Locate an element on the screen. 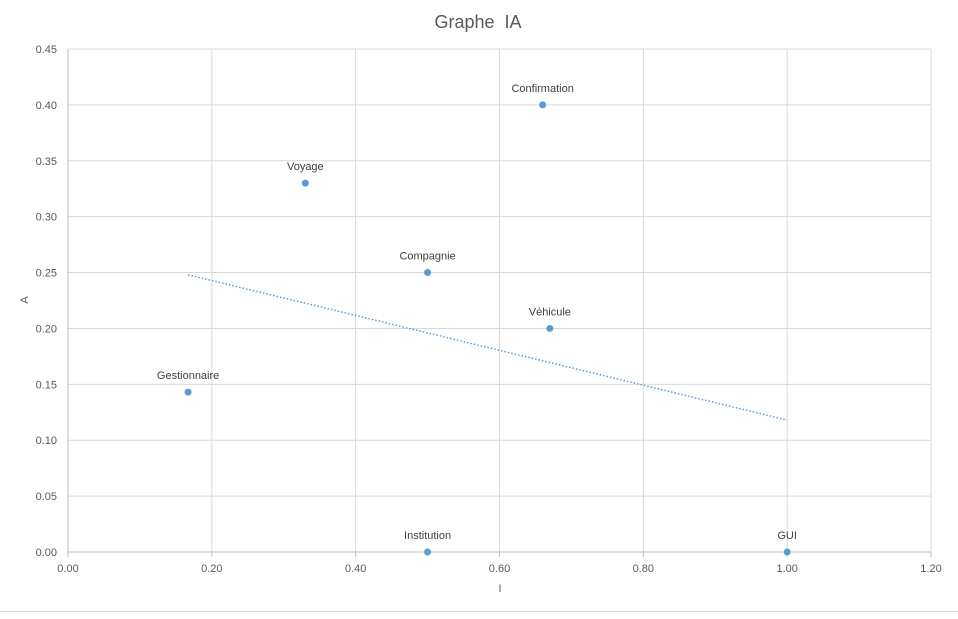 The image size is (958, 619). frame-bottom-border is located at coordinates (479, 611).